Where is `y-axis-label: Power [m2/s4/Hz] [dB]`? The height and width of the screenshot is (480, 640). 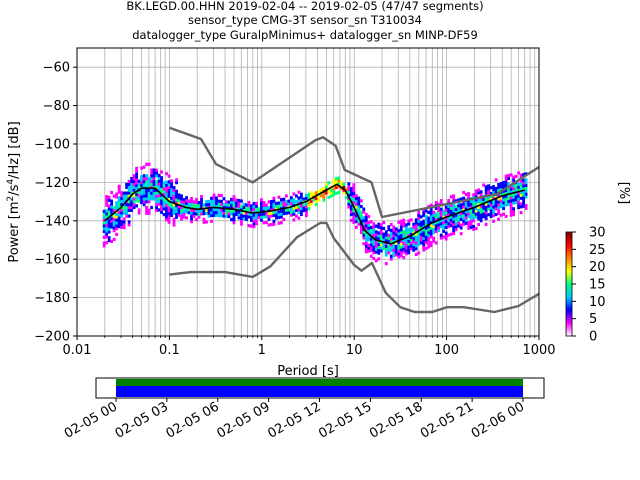 y-axis-label: Power [m2/s4/Hz] [dB] is located at coordinates (14, 191).